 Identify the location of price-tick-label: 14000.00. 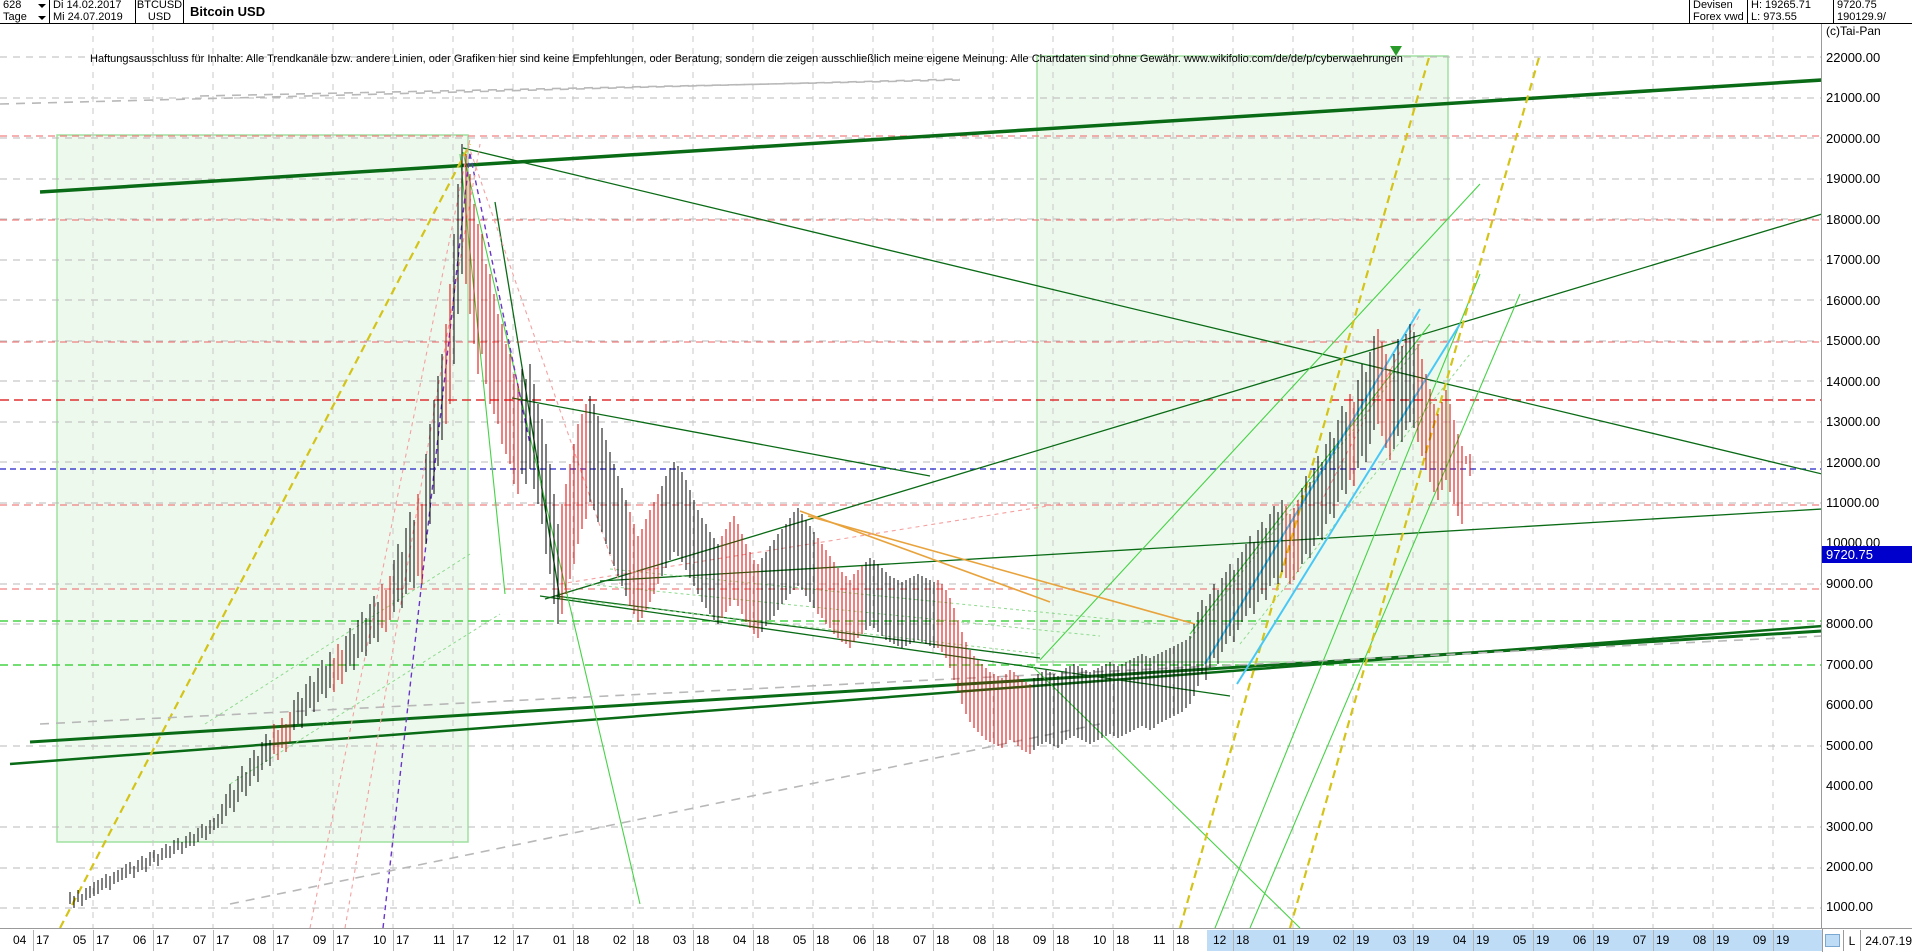
(1853, 381).